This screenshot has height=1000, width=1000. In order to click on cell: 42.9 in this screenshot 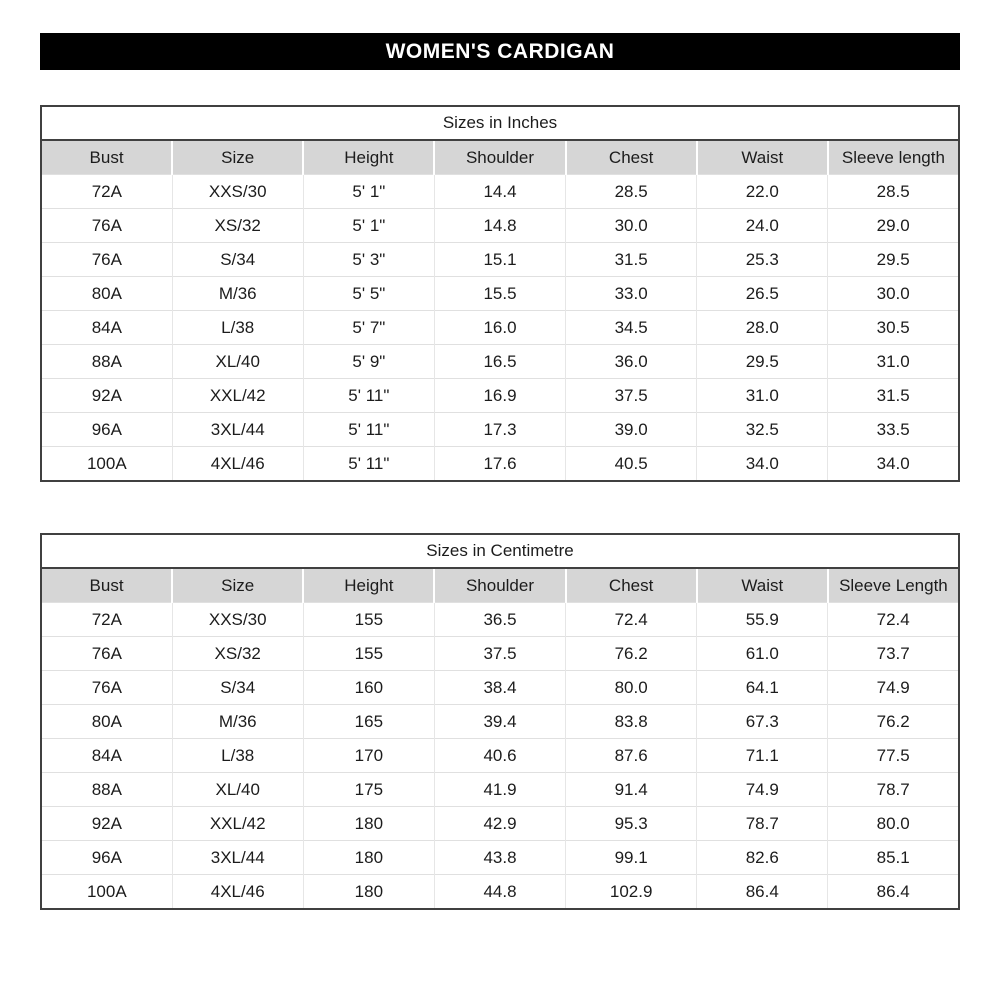, I will do `click(500, 823)`.